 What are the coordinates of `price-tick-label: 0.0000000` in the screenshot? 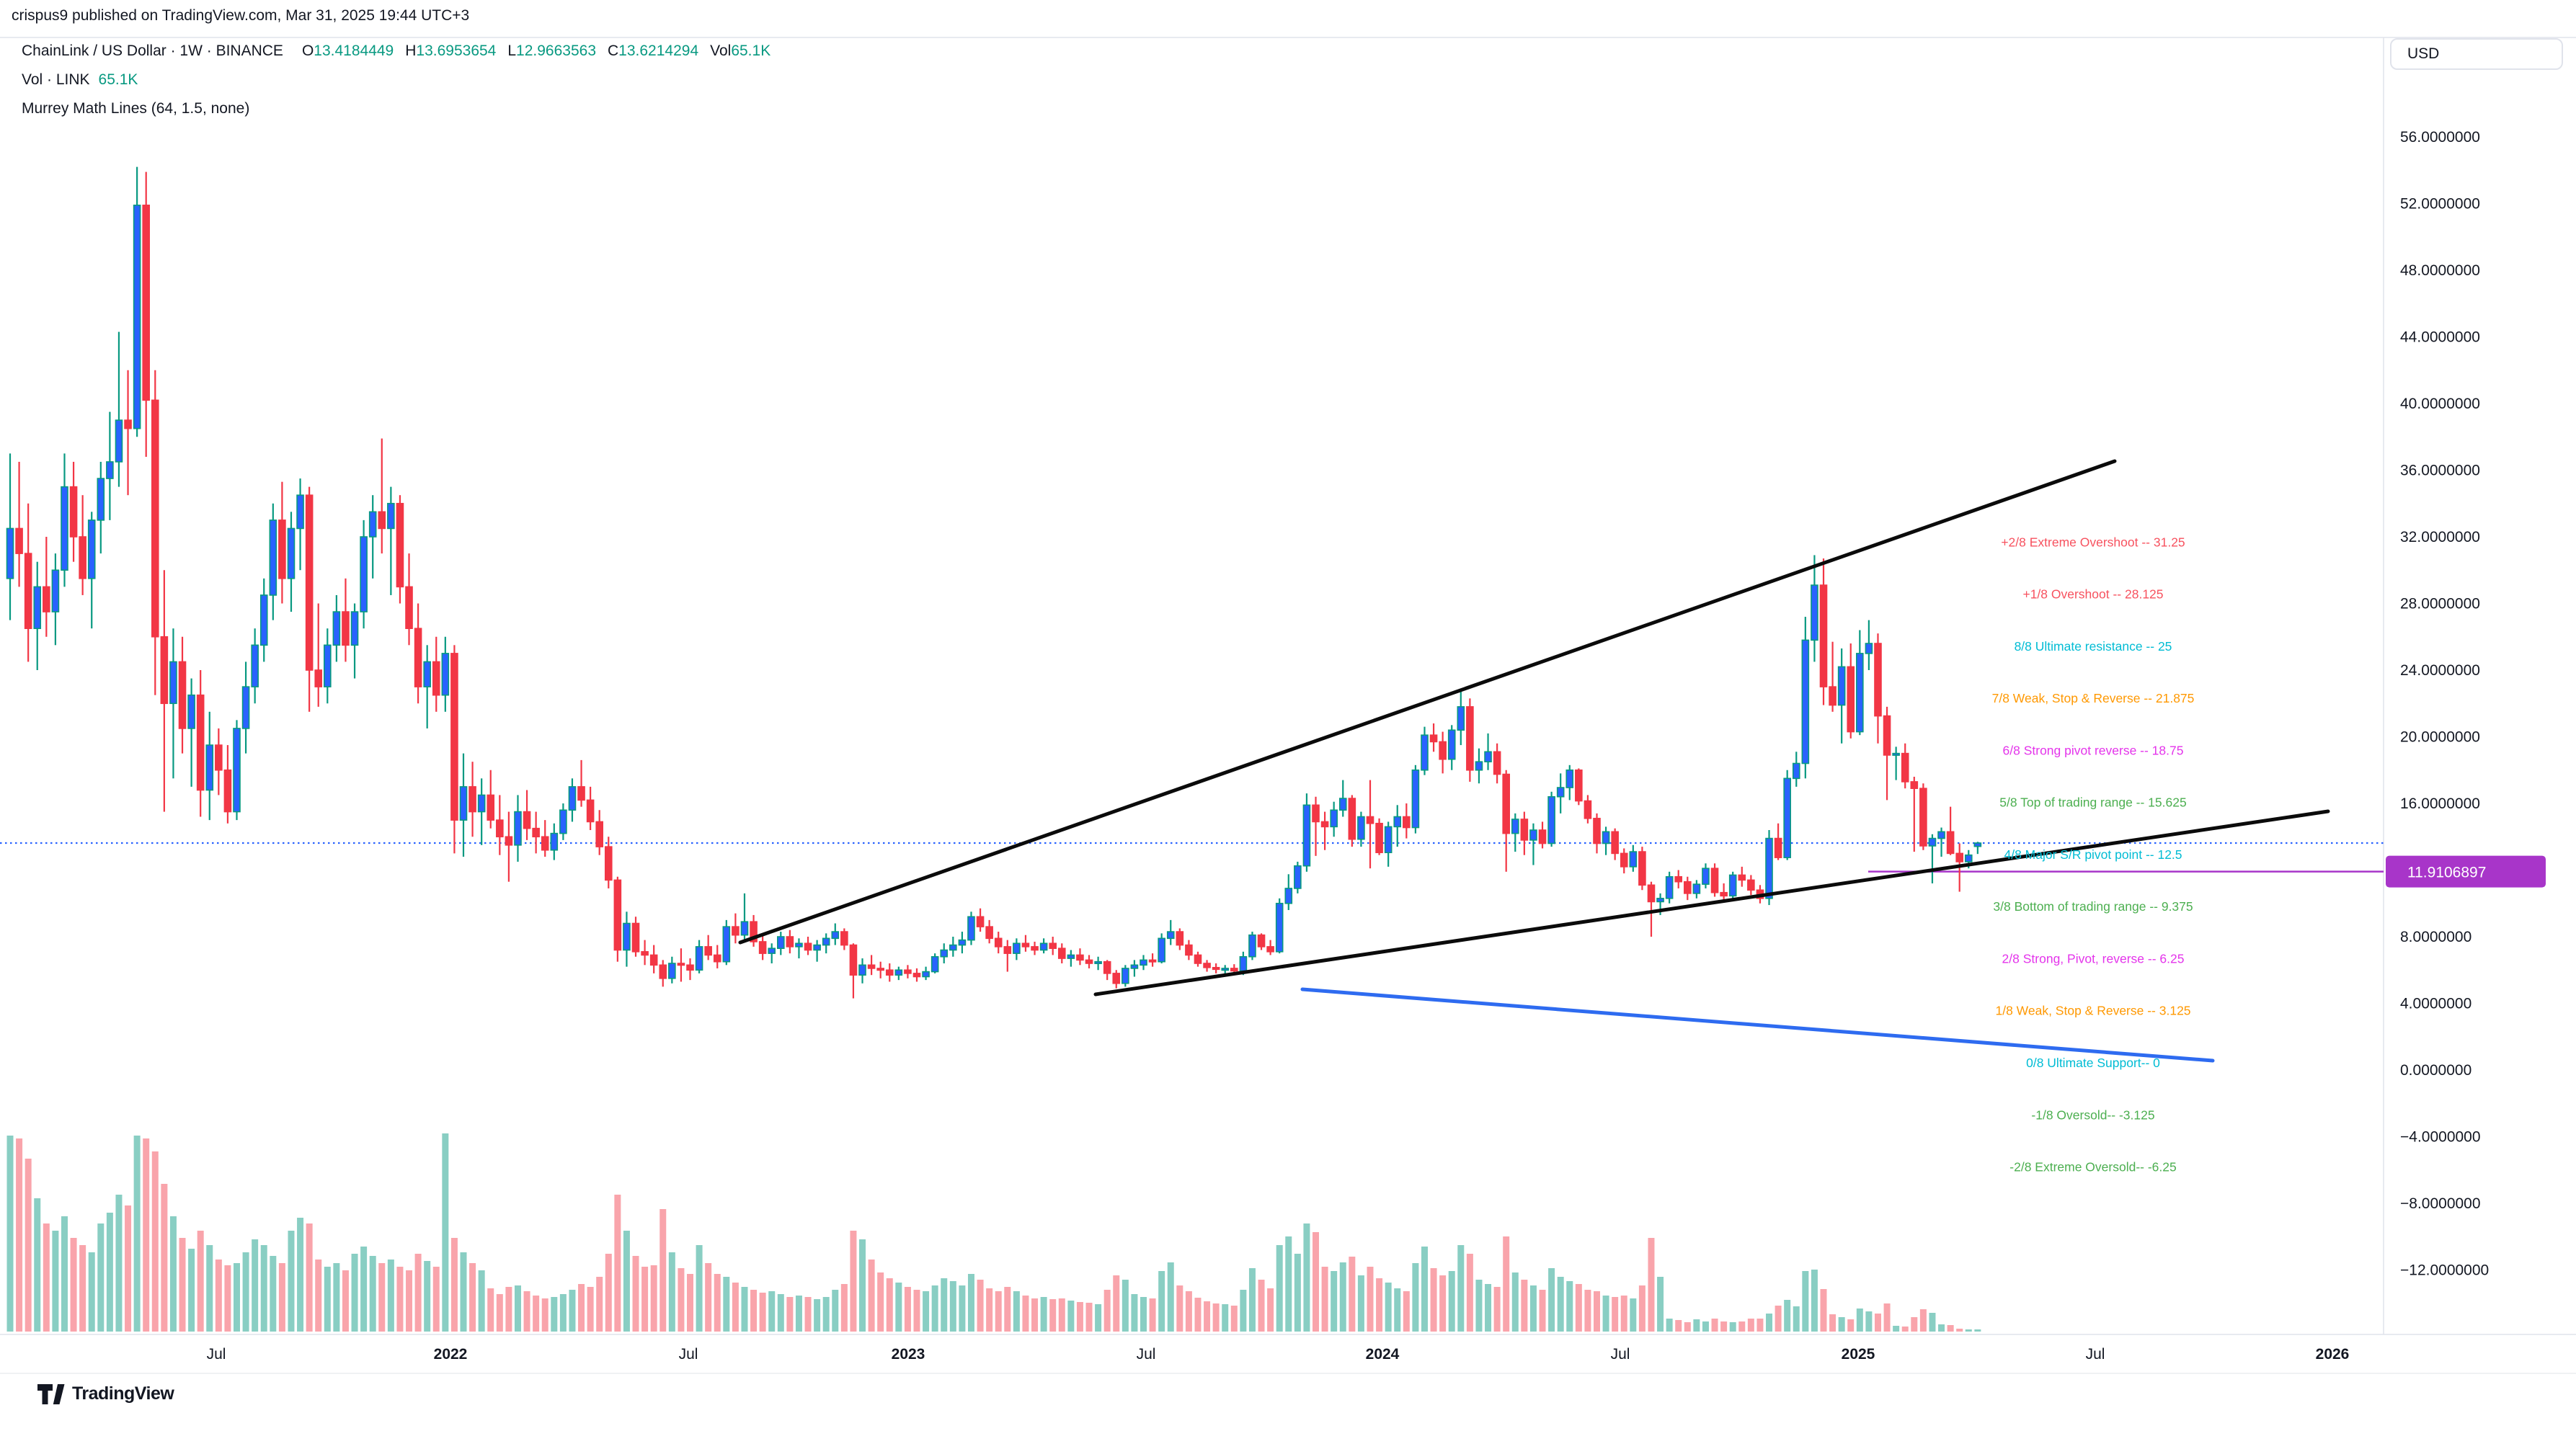 It's located at (2435, 1070).